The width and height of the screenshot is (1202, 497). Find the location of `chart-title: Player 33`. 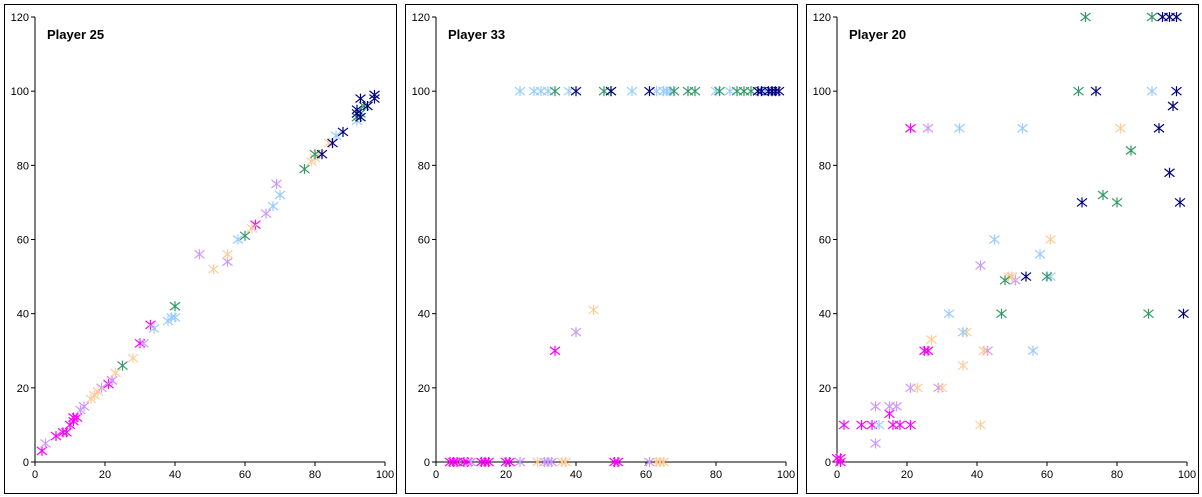

chart-title: Player 33 is located at coordinates (476, 34).